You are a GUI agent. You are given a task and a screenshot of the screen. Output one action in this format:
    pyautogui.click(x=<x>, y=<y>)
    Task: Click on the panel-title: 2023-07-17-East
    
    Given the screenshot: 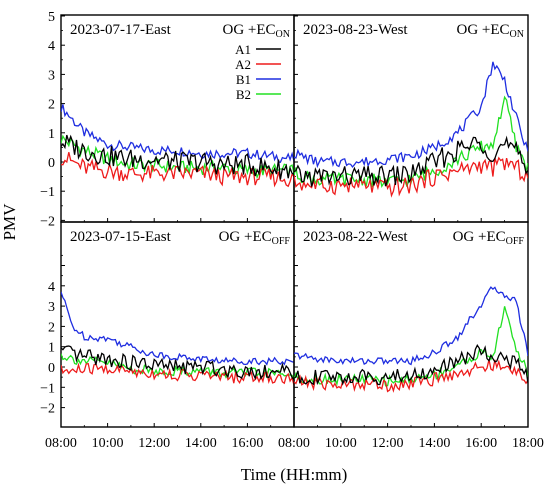 What is the action you would take?
    pyautogui.click(x=121, y=30)
    